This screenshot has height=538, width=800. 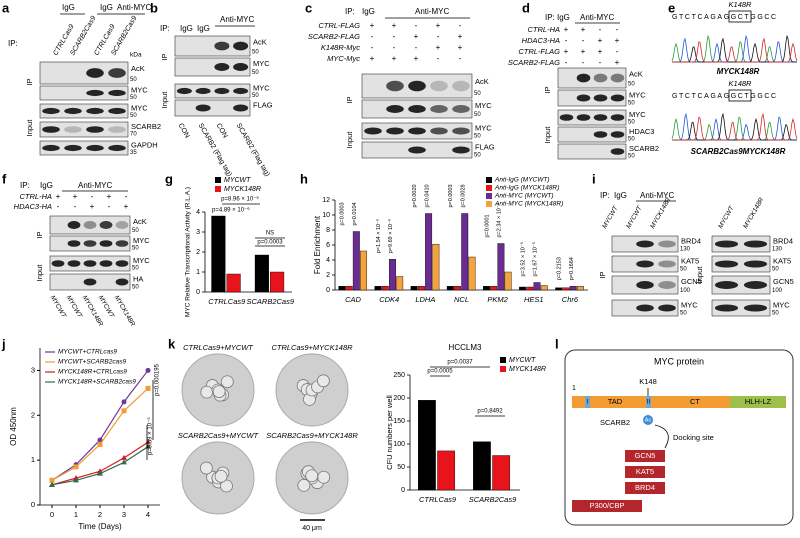 I want to click on label: HLH-LZ, so click(x=758, y=401).